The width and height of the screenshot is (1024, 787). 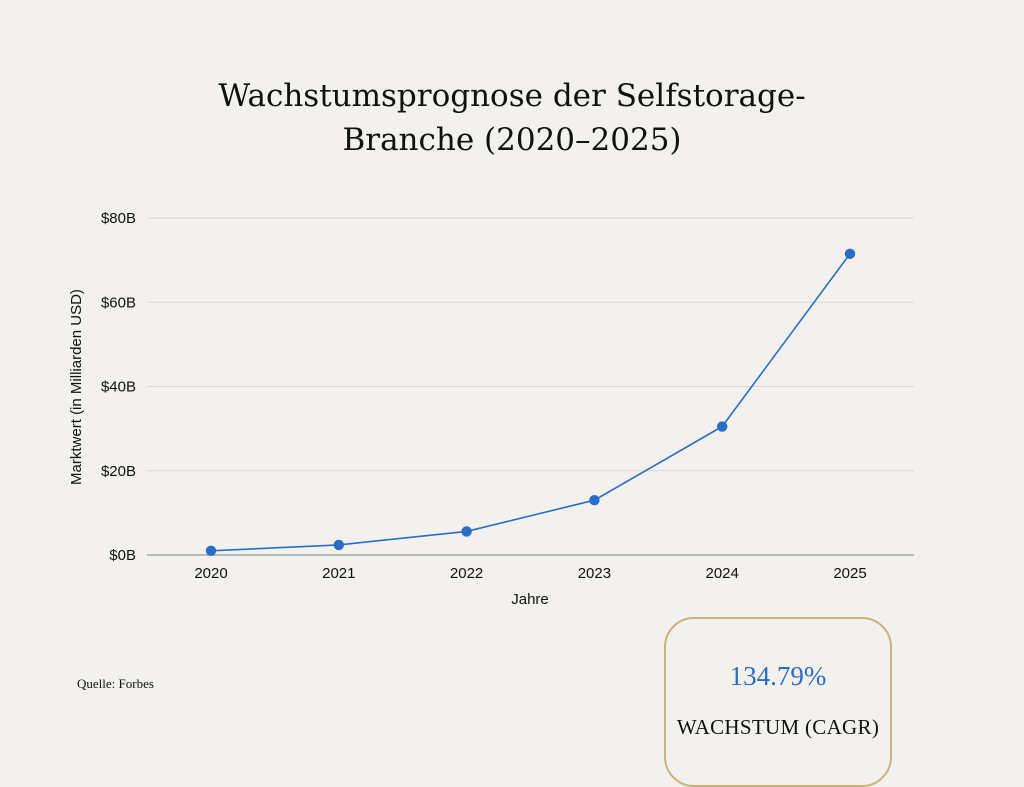 What do you see at coordinates (115, 683) in the screenshot?
I see `source-note: Quelle: Forbes` at bounding box center [115, 683].